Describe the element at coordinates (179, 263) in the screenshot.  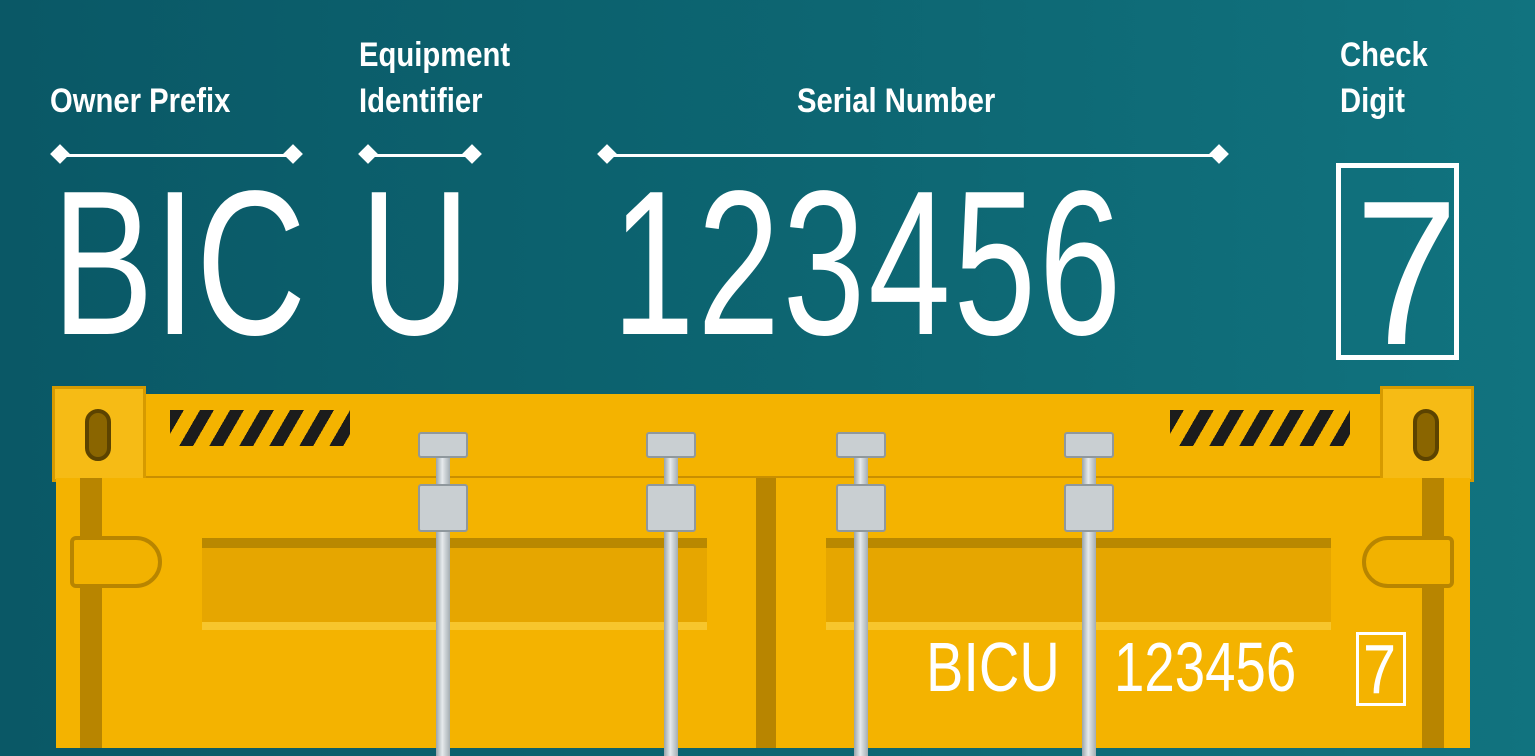
I see `owner-prefix-code: BIC` at that location.